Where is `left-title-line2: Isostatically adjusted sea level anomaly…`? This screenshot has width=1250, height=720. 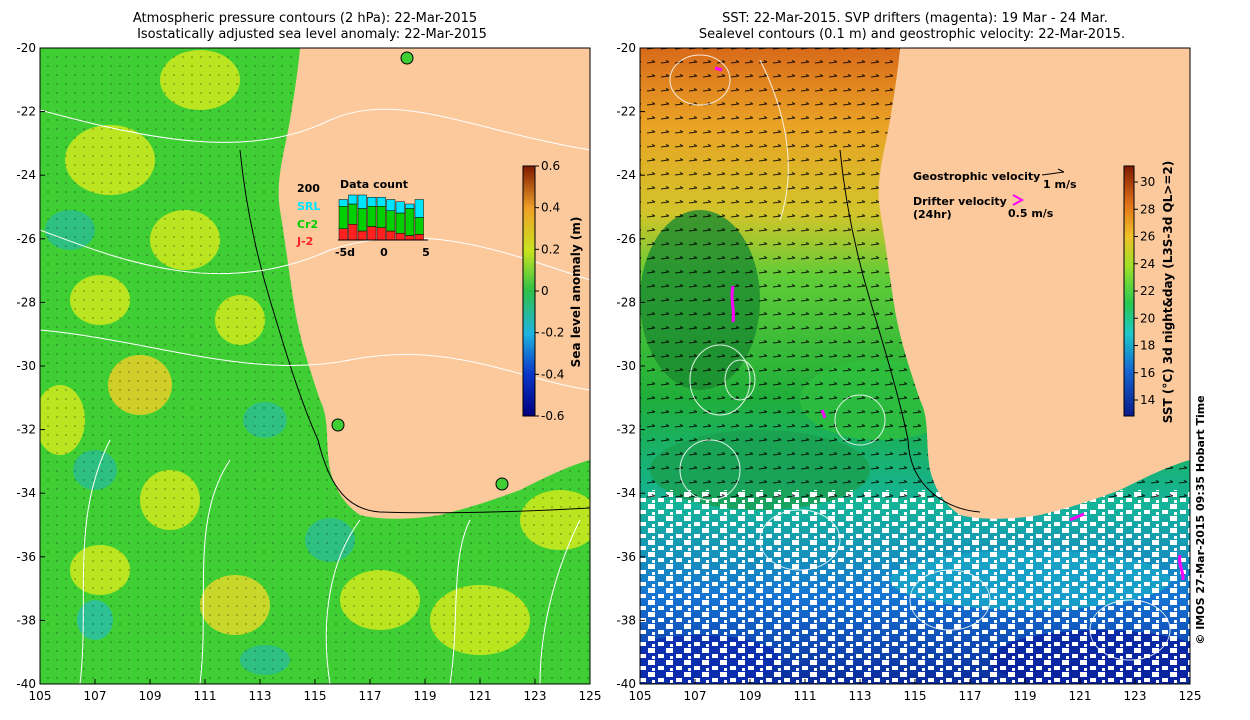 left-title-line2: Isostatically adjusted sea level anomaly… is located at coordinates (312, 34).